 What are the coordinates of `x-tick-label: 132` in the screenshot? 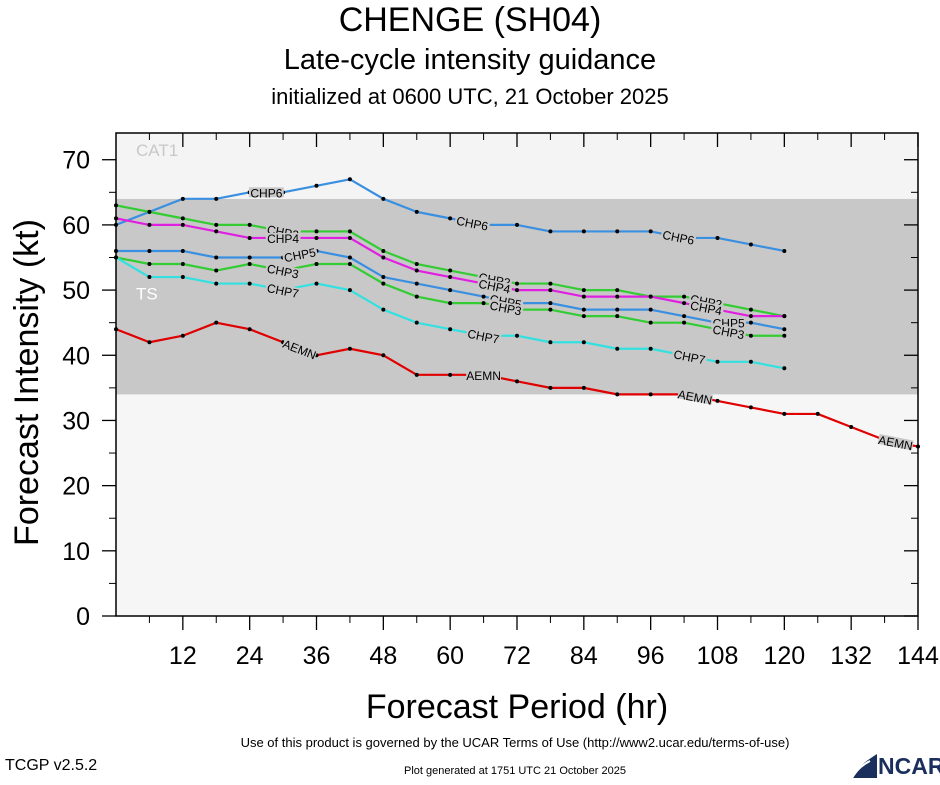 It's located at (851, 656).